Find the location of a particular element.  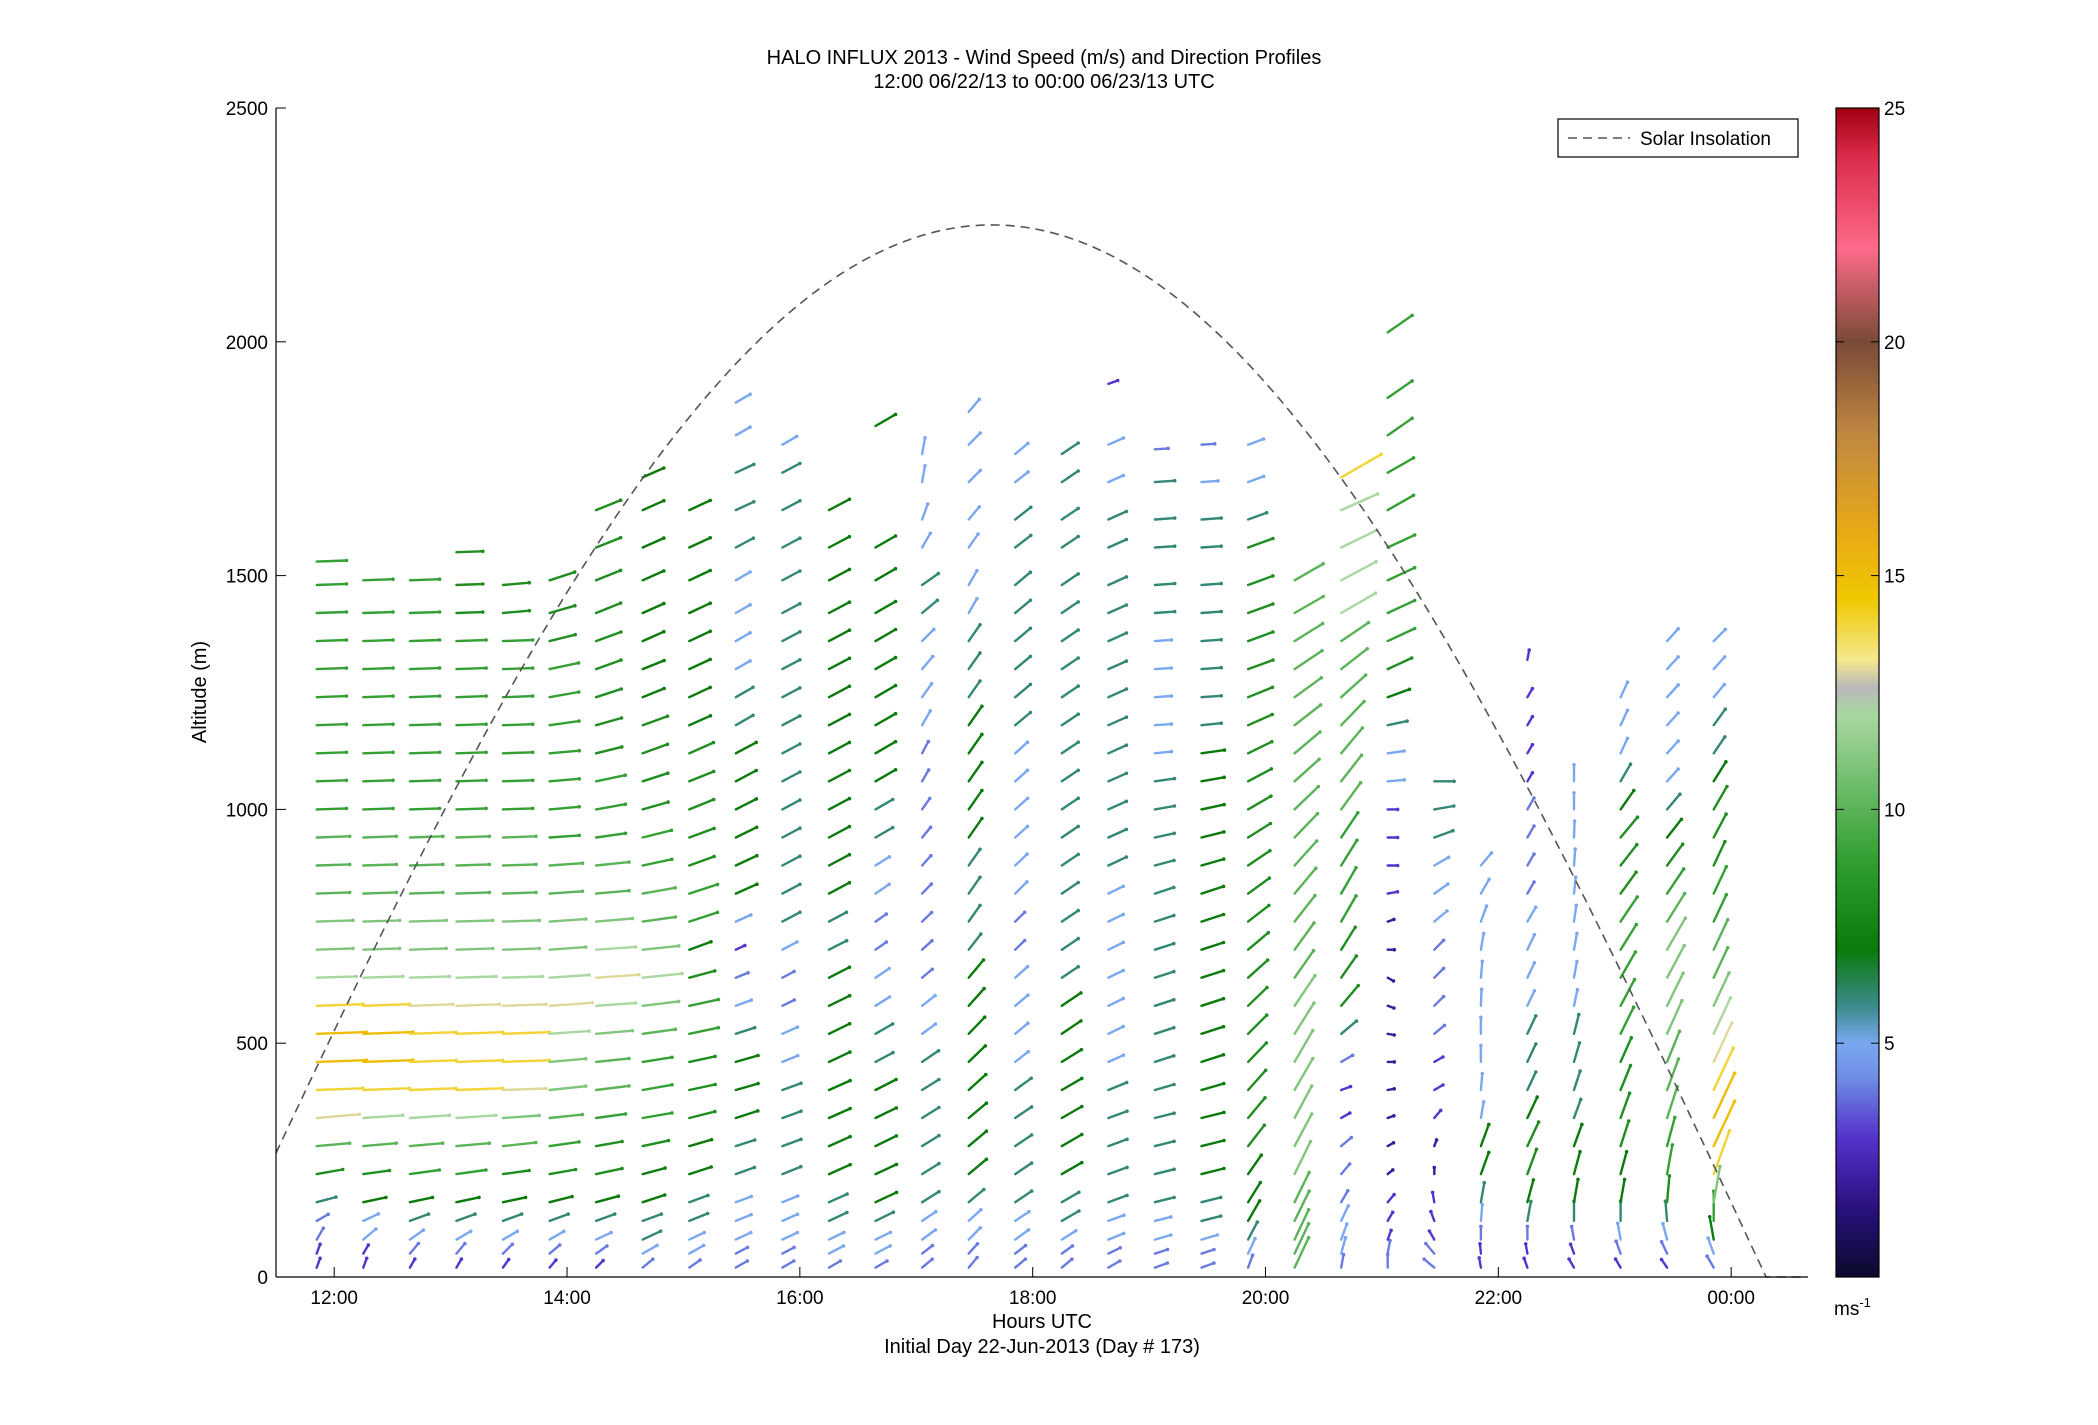

x-tick-label: 12:00 is located at coordinates (334, 1298).